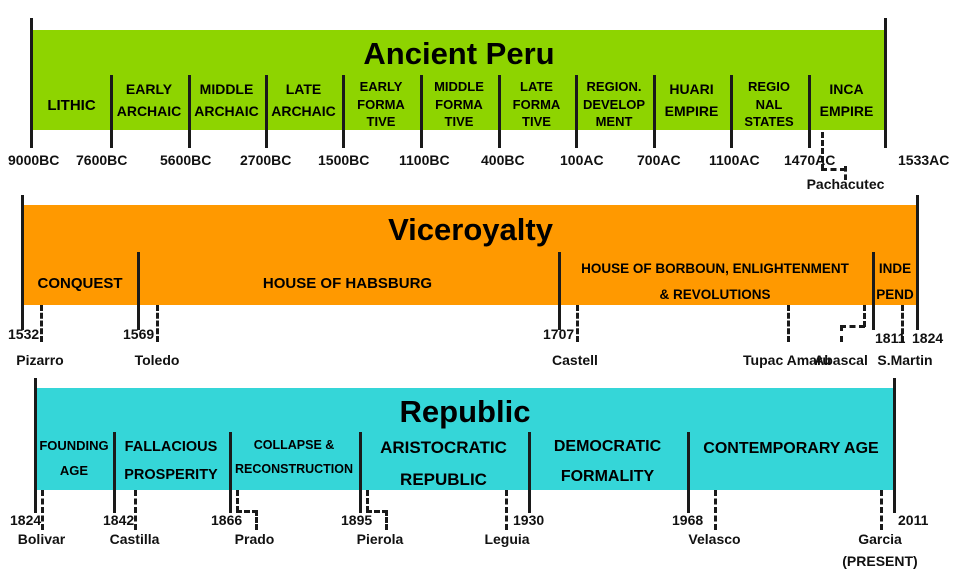 This screenshot has width=960, height=578. I want to click on prado-dash-horizontal, so click(247, 511).